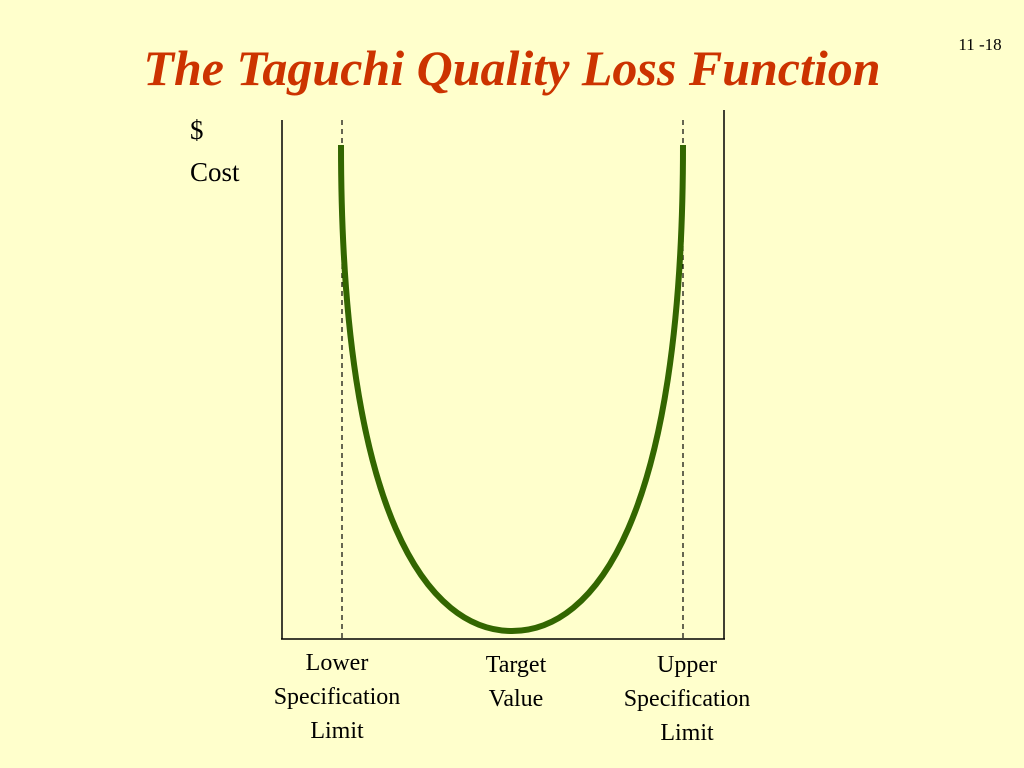  What do you see at coordinates (337, 663) in the screenshot?
I see `x-label: Lower` at bounding box center [337, 663].